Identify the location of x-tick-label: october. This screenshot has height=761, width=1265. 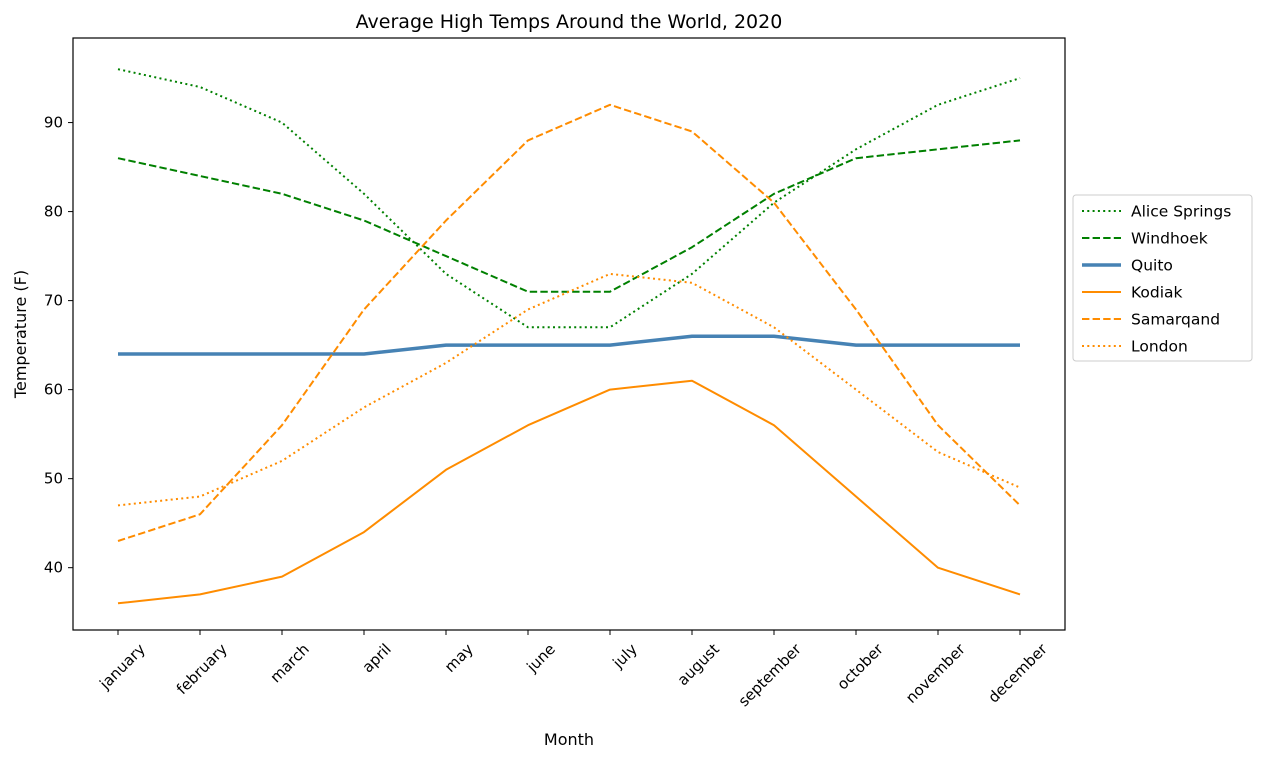
(861, 667).